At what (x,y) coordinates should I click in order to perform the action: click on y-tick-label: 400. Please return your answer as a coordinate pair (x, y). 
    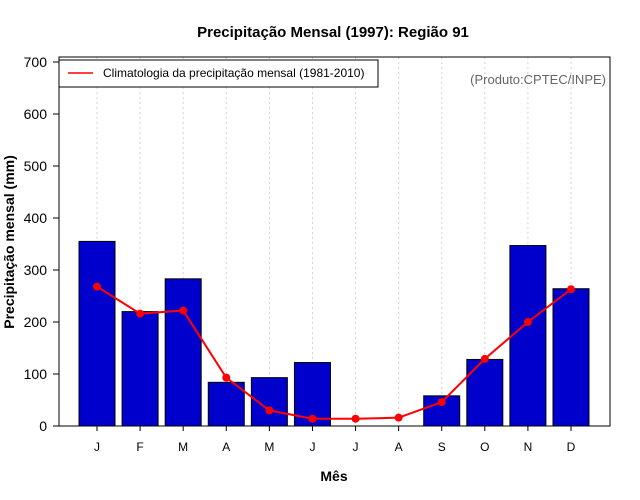
    Looking at the image, I should click on (36, 218).